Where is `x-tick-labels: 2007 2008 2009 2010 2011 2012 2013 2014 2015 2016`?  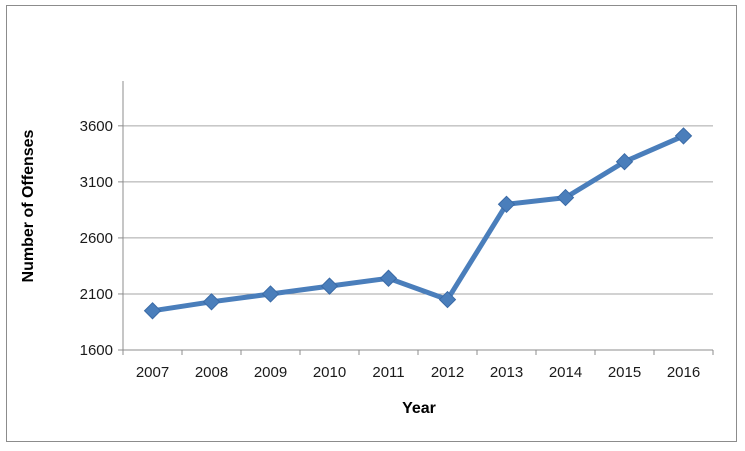
x-tick-labels: 2007 2008 2009 2010 2011 2012 2013 2014 2015 2016 is located at coordinates (418, 372).